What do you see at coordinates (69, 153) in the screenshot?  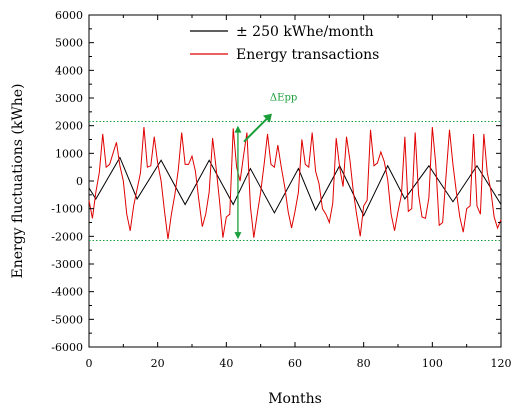 I see `y-tick-label-7: 1000` at bounding box center [69, 153].